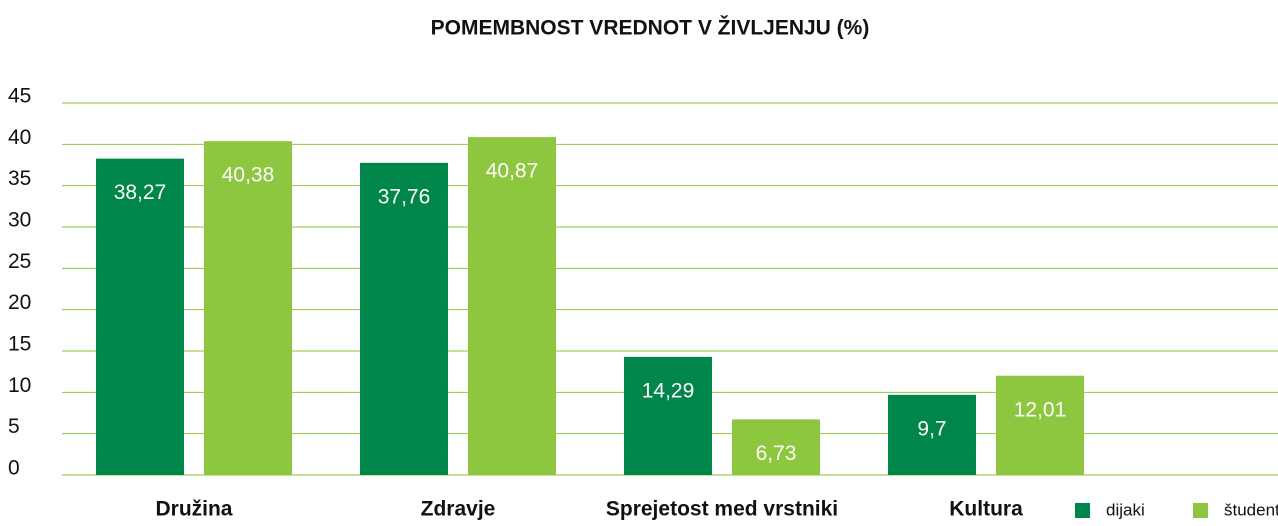 This screenshot has width=1278, height=526. Describe the element at coordinates (1125, 509) in the screenshot. I see `legend-label: dijaki` at that location.